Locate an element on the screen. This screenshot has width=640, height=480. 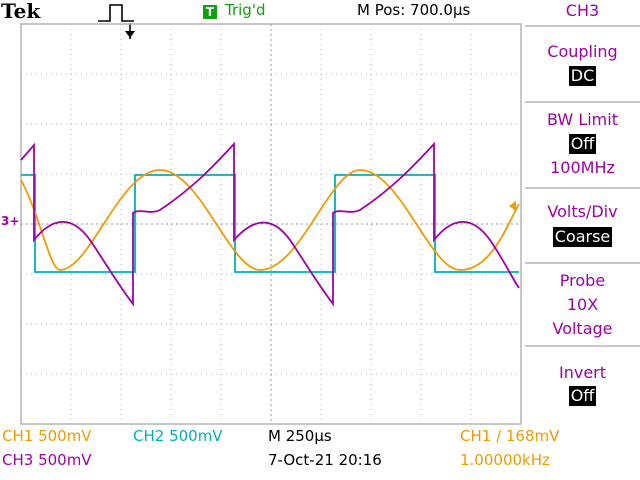
ch1-trigger-level-marker is located at coordinates (512, 206).